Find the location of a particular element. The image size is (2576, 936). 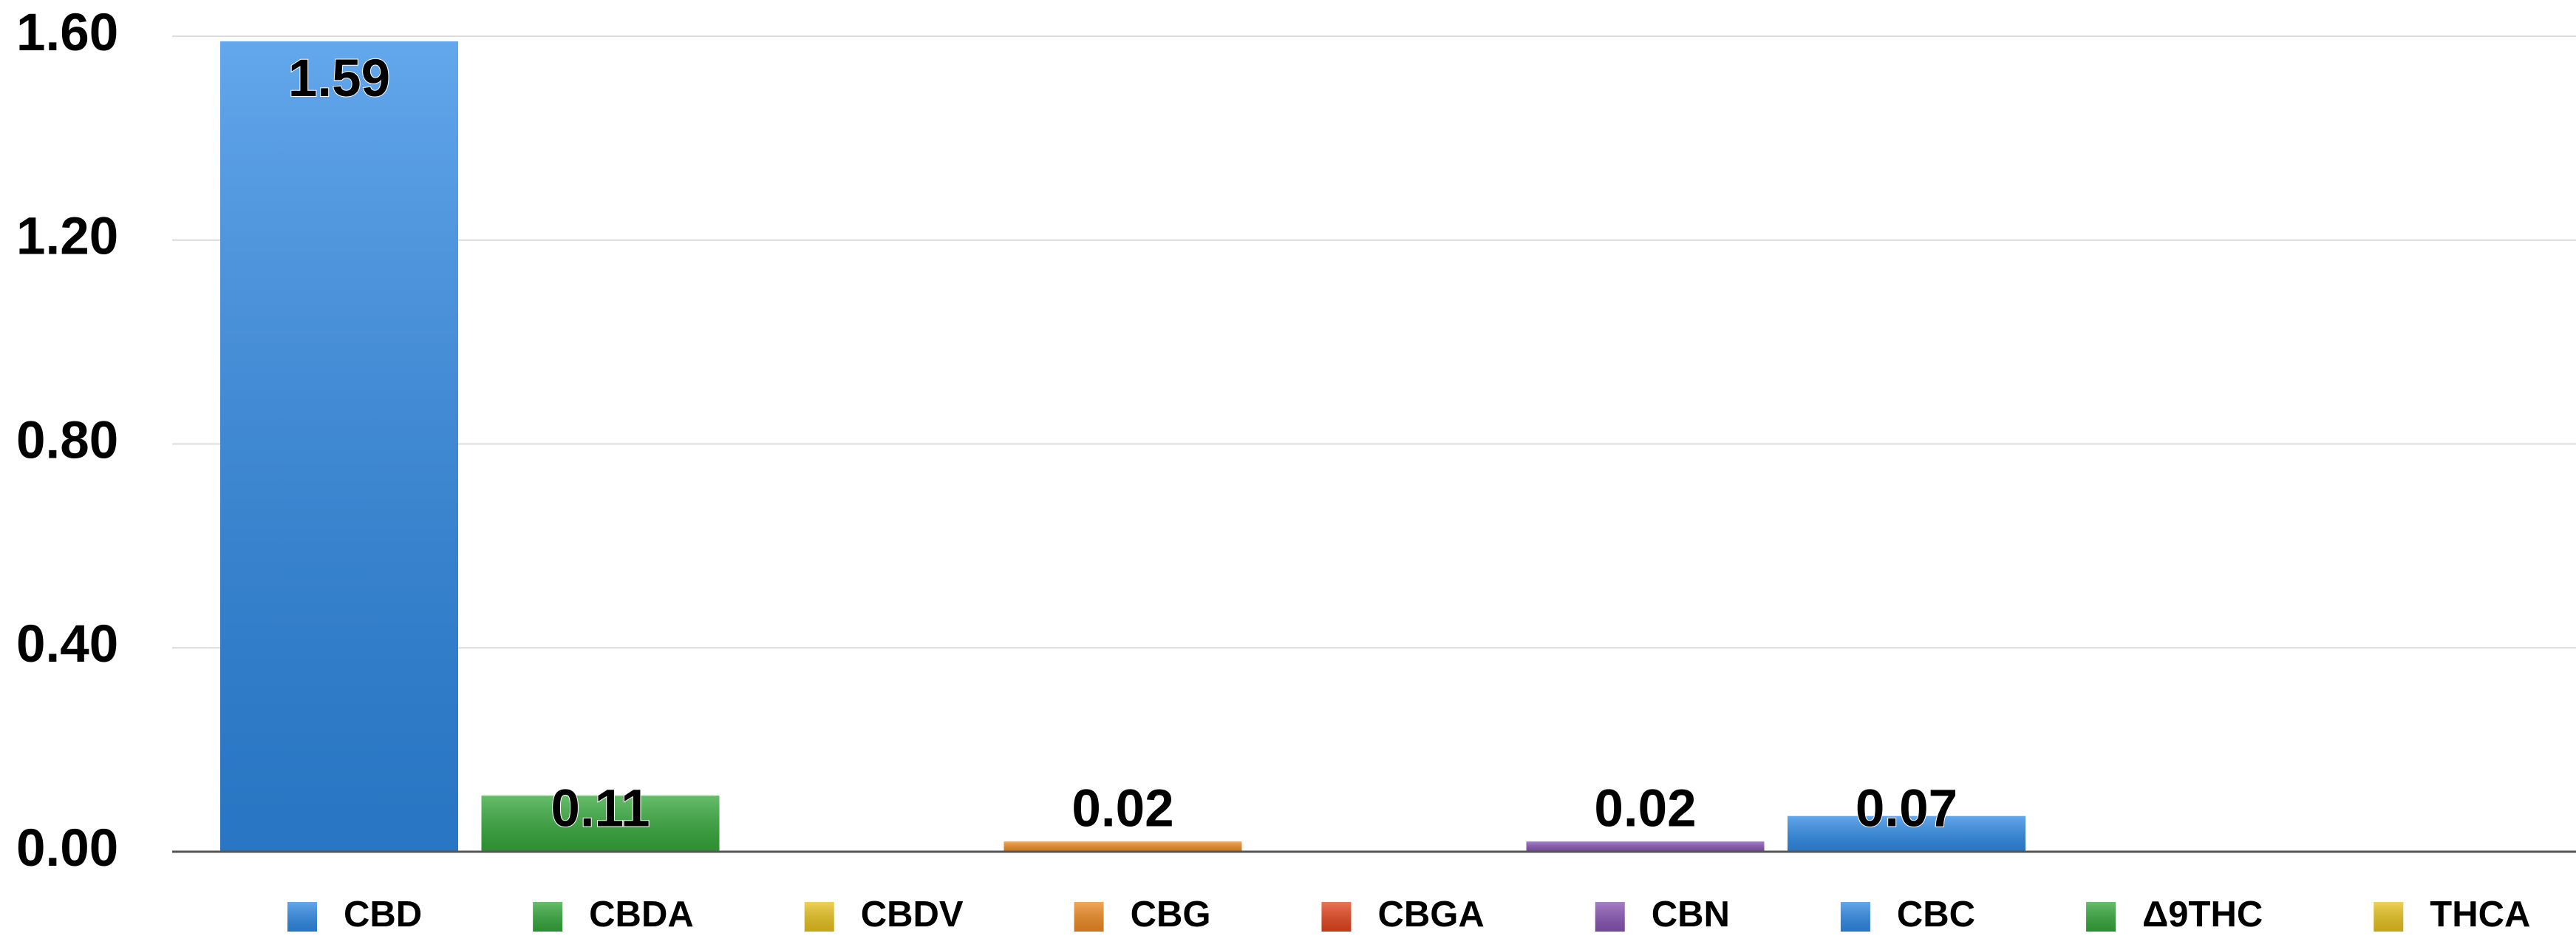

legend-label: THCA is located at coordinates (2480, 915).